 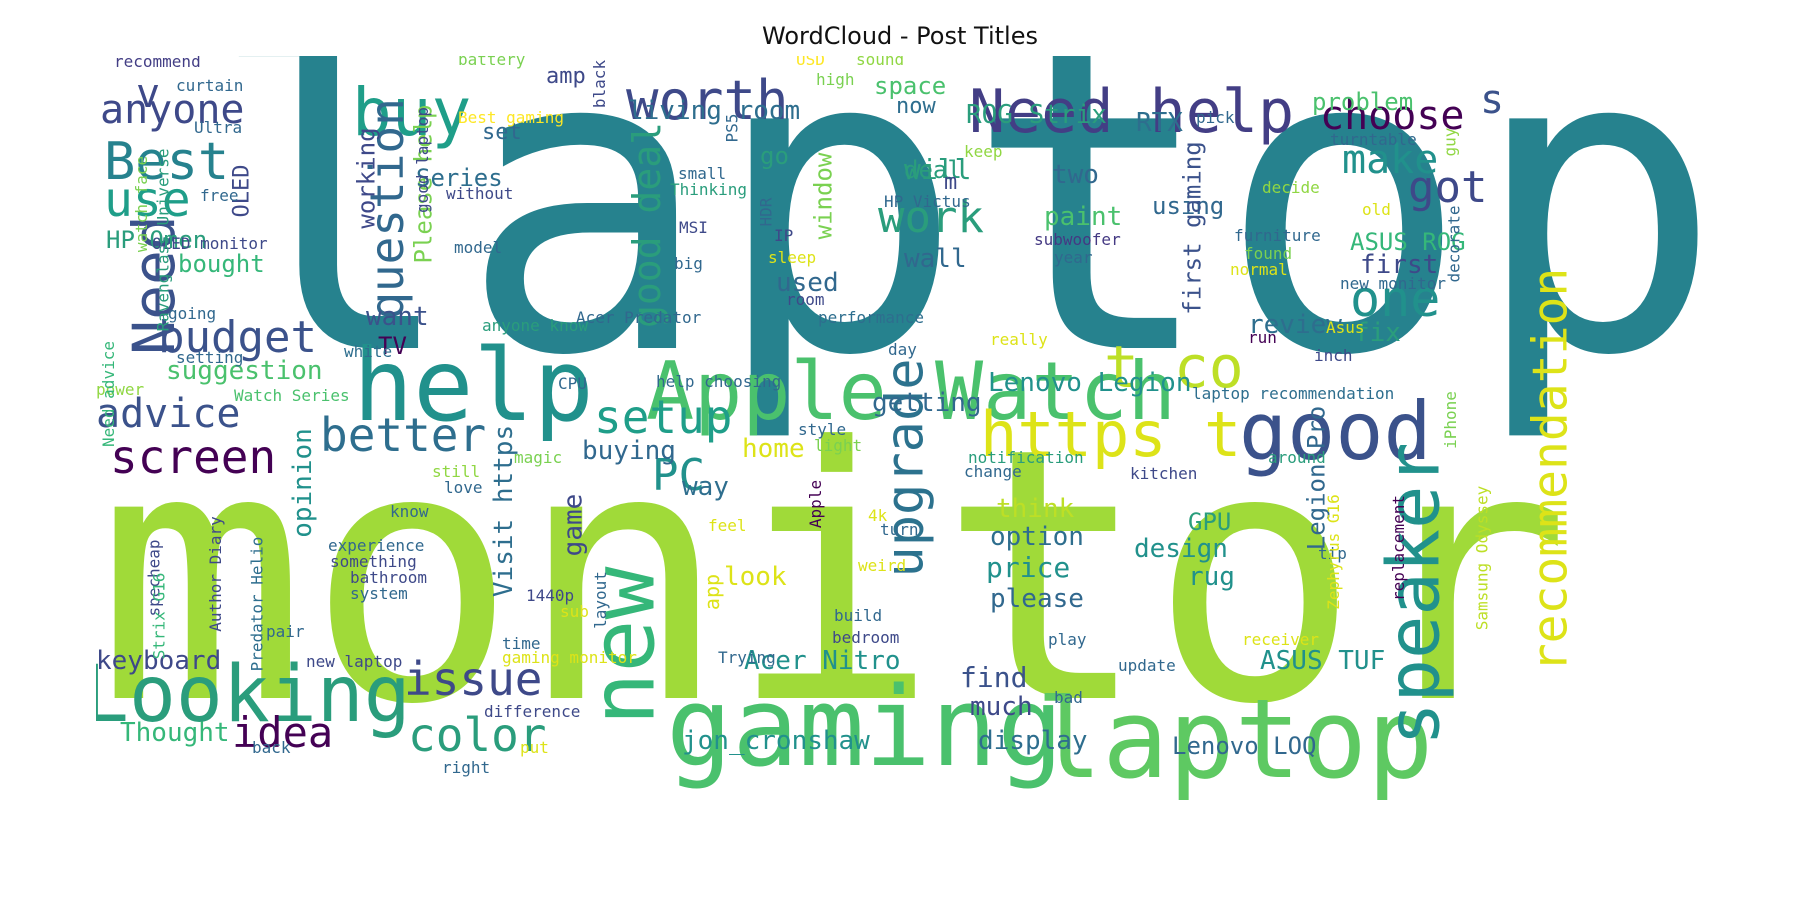 What do you see at coordinates (1398, 548) in the screenshot?
I see `word-replacement: replacement` at bounding box center [1398, 548].